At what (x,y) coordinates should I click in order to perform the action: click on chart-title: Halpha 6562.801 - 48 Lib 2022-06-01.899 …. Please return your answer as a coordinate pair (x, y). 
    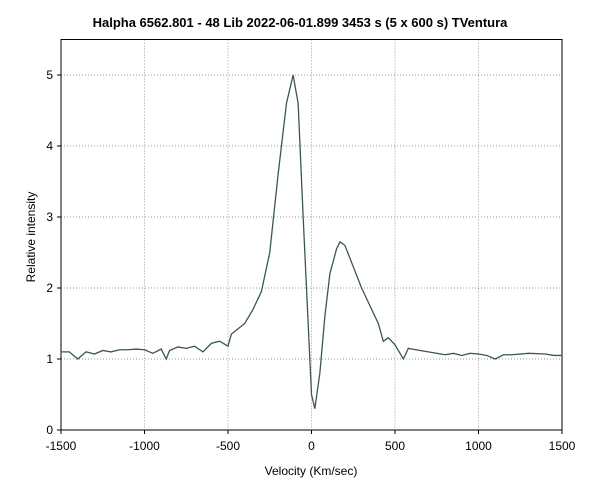
    Looking at the image, I should click on (301, 22).